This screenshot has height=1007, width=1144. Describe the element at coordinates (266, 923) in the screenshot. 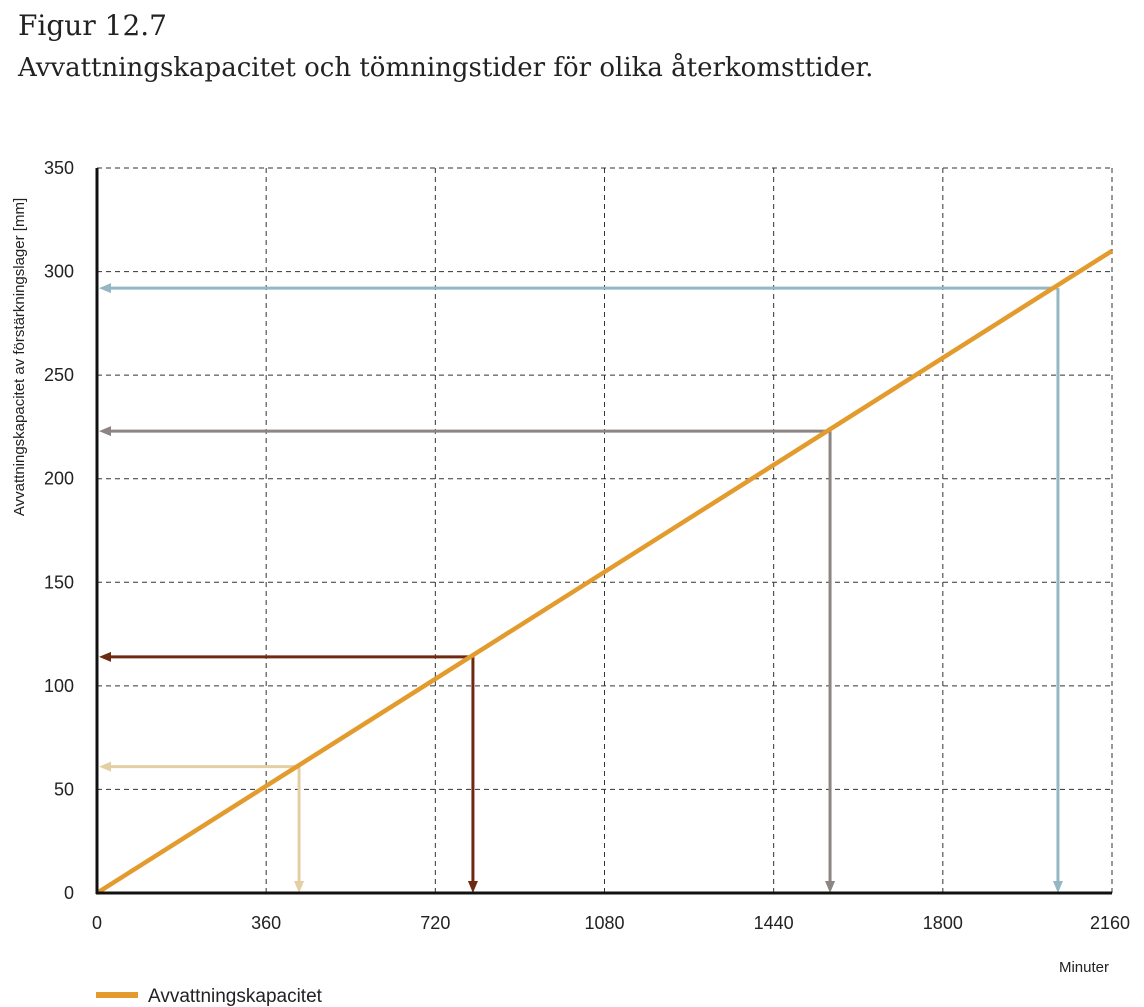

I see `x-tick-label: 360` at that location.